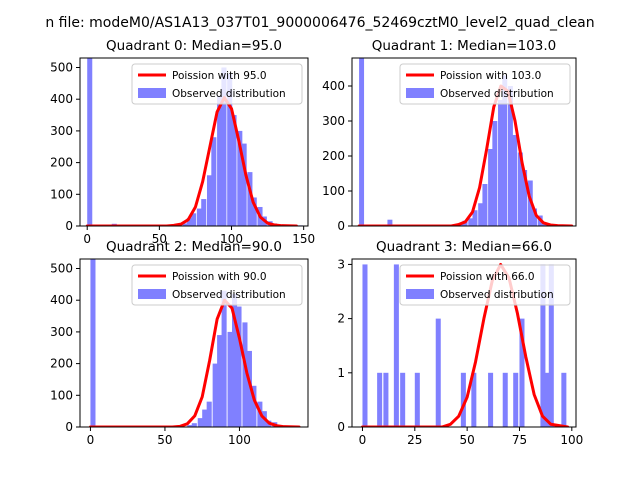 This screenshot has width=640, height=480. Describe the element at coordinates (303, 239) in the screenshot. I see `x-tick-label: 150` at that location.